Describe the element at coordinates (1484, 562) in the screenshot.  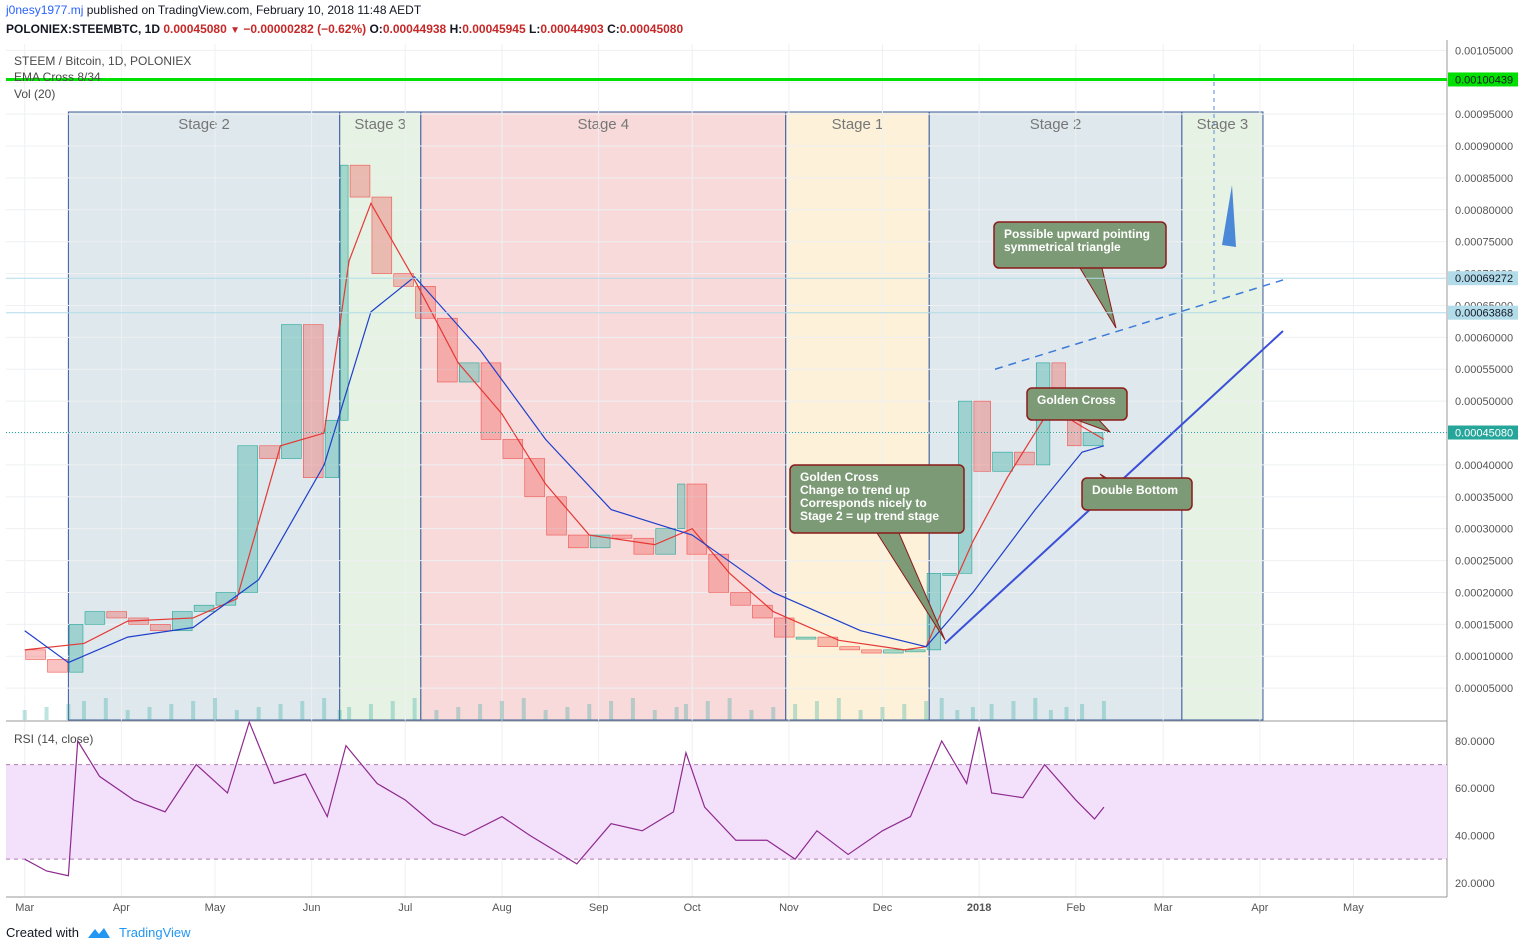
I see `y-tick-label: 0.00025000` at that location.